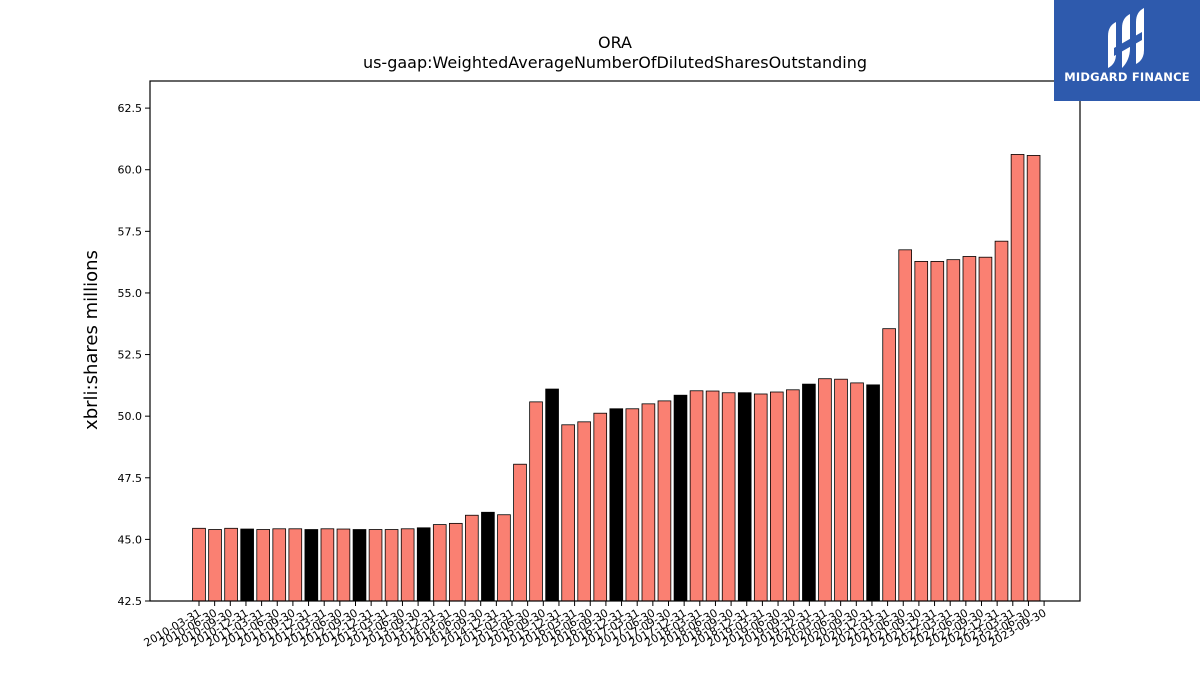 The height and width of the screenshot is (675, 1200). What do you see at coordinates (130, 108) in the screenshot?
I see `y-tick-label: 62.5` at bounding box center [130, 108].